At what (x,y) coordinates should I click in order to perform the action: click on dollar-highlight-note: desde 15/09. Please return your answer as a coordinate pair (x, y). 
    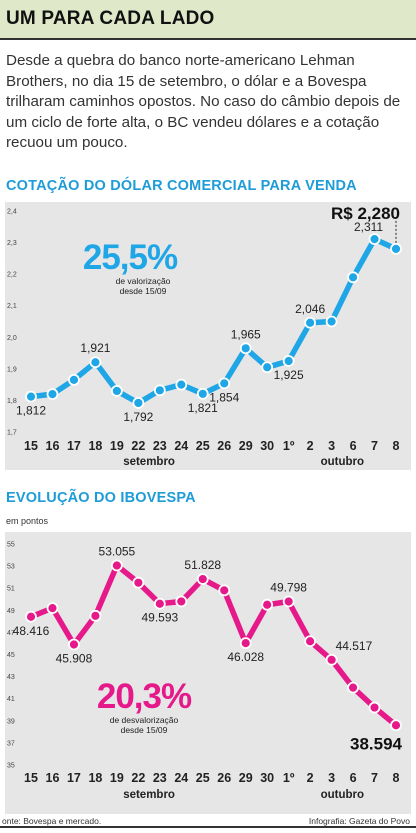
    Looking at the image, I should click on (143, 291).